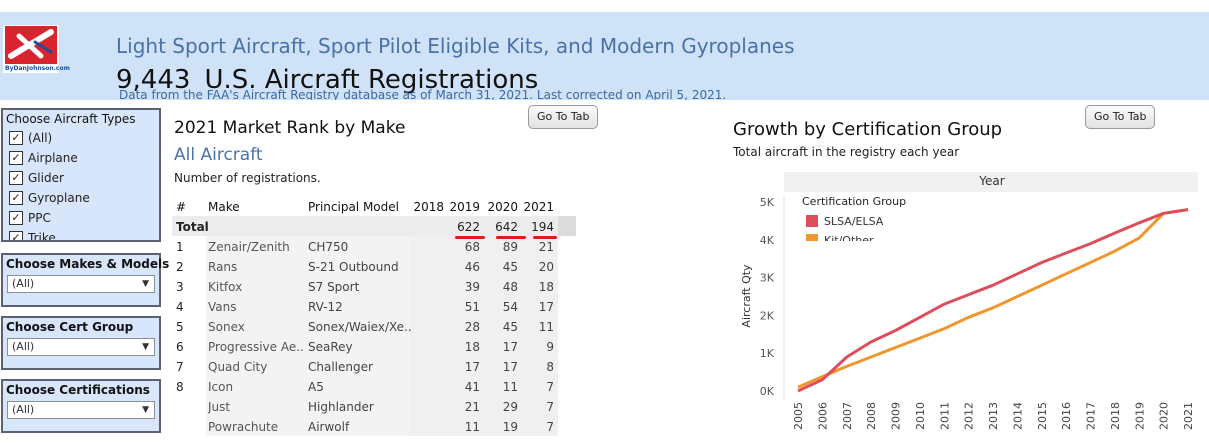 This screenshot has width=1209, height=445. I want to click on cell-2021: 11, so click(546, 327).